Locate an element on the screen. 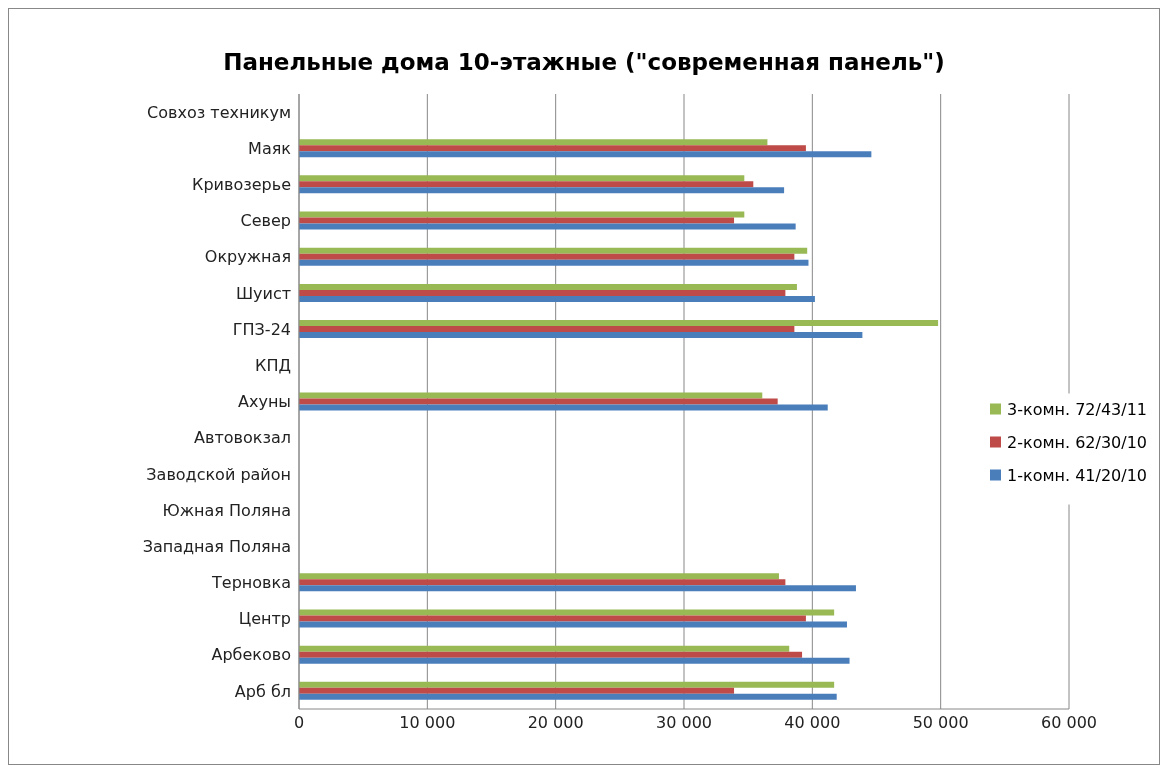 The height and width of the screenshot is (773, 1169). y-tick-label: ГПЗ-24 is located at coordinates (261, 329).